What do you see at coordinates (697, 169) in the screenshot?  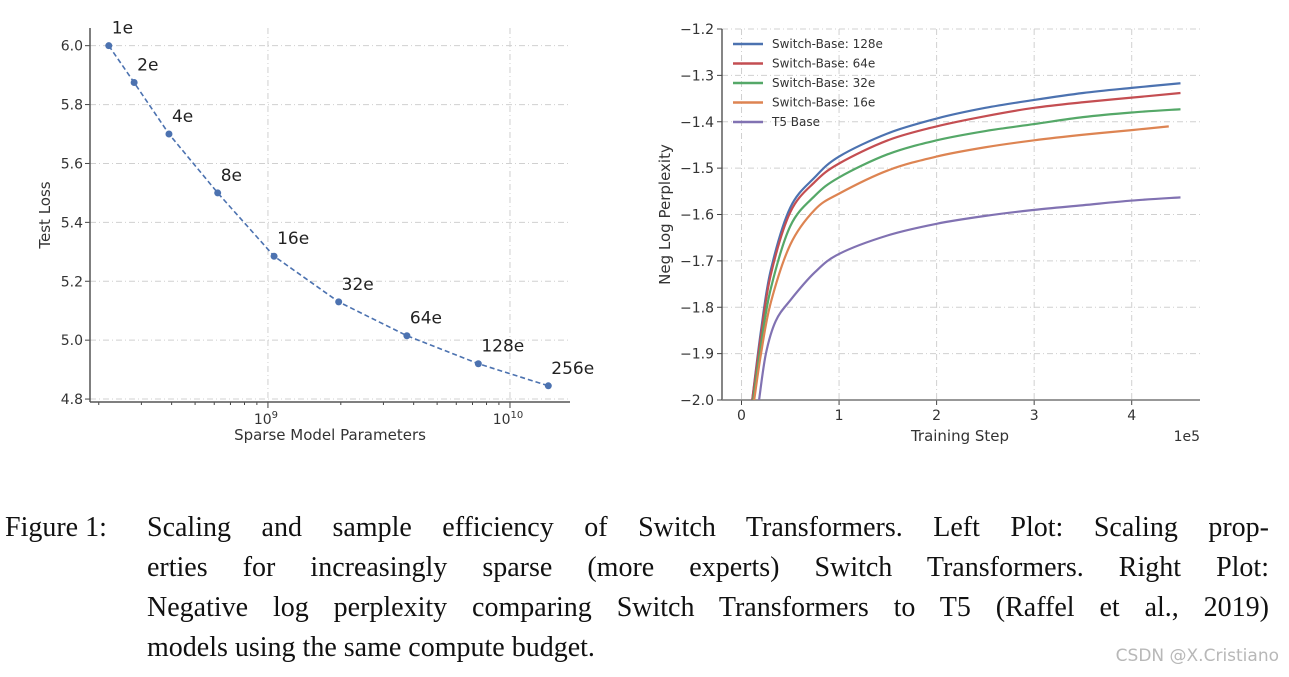 I see `y-tick-label: −1.5` at bounding box center [697, 169].